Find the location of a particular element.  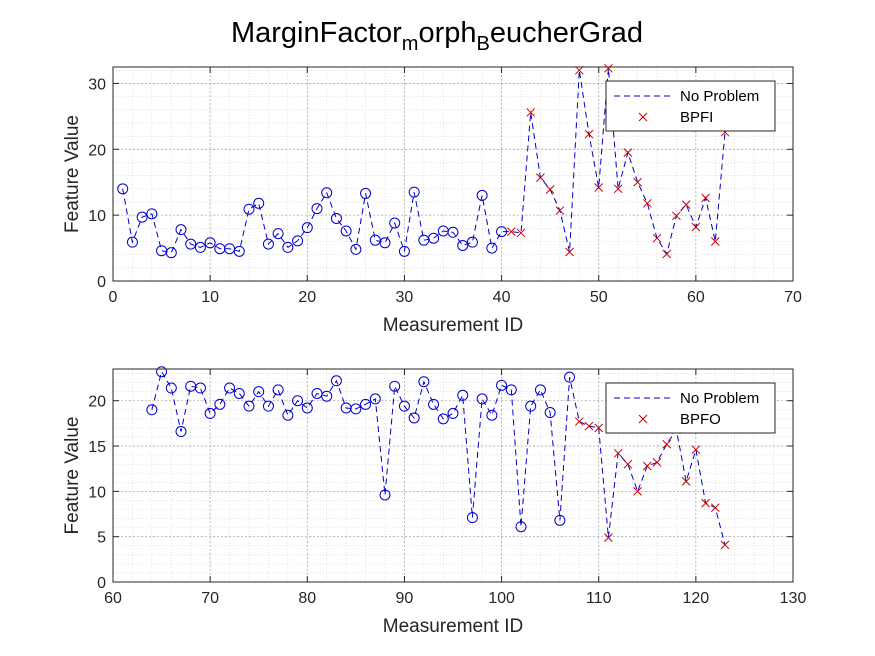

x-tick-label: 0 is located at coordinates (113, 297).